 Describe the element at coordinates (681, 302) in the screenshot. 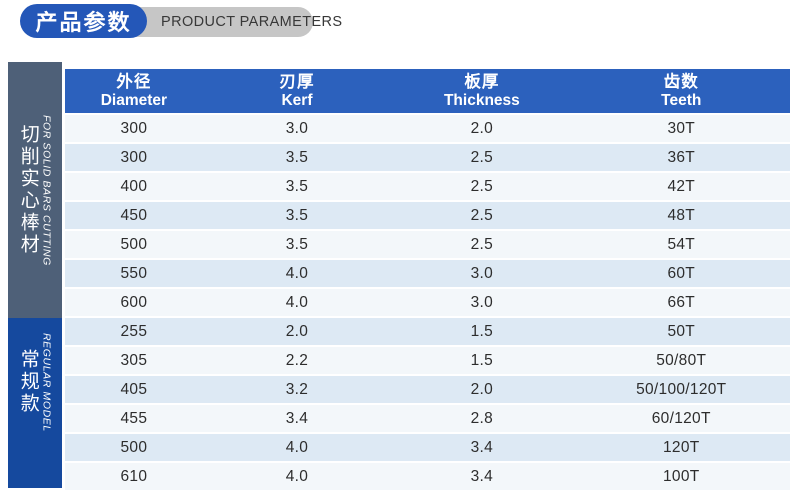

I see `cell-teeth: 66T` at that location.